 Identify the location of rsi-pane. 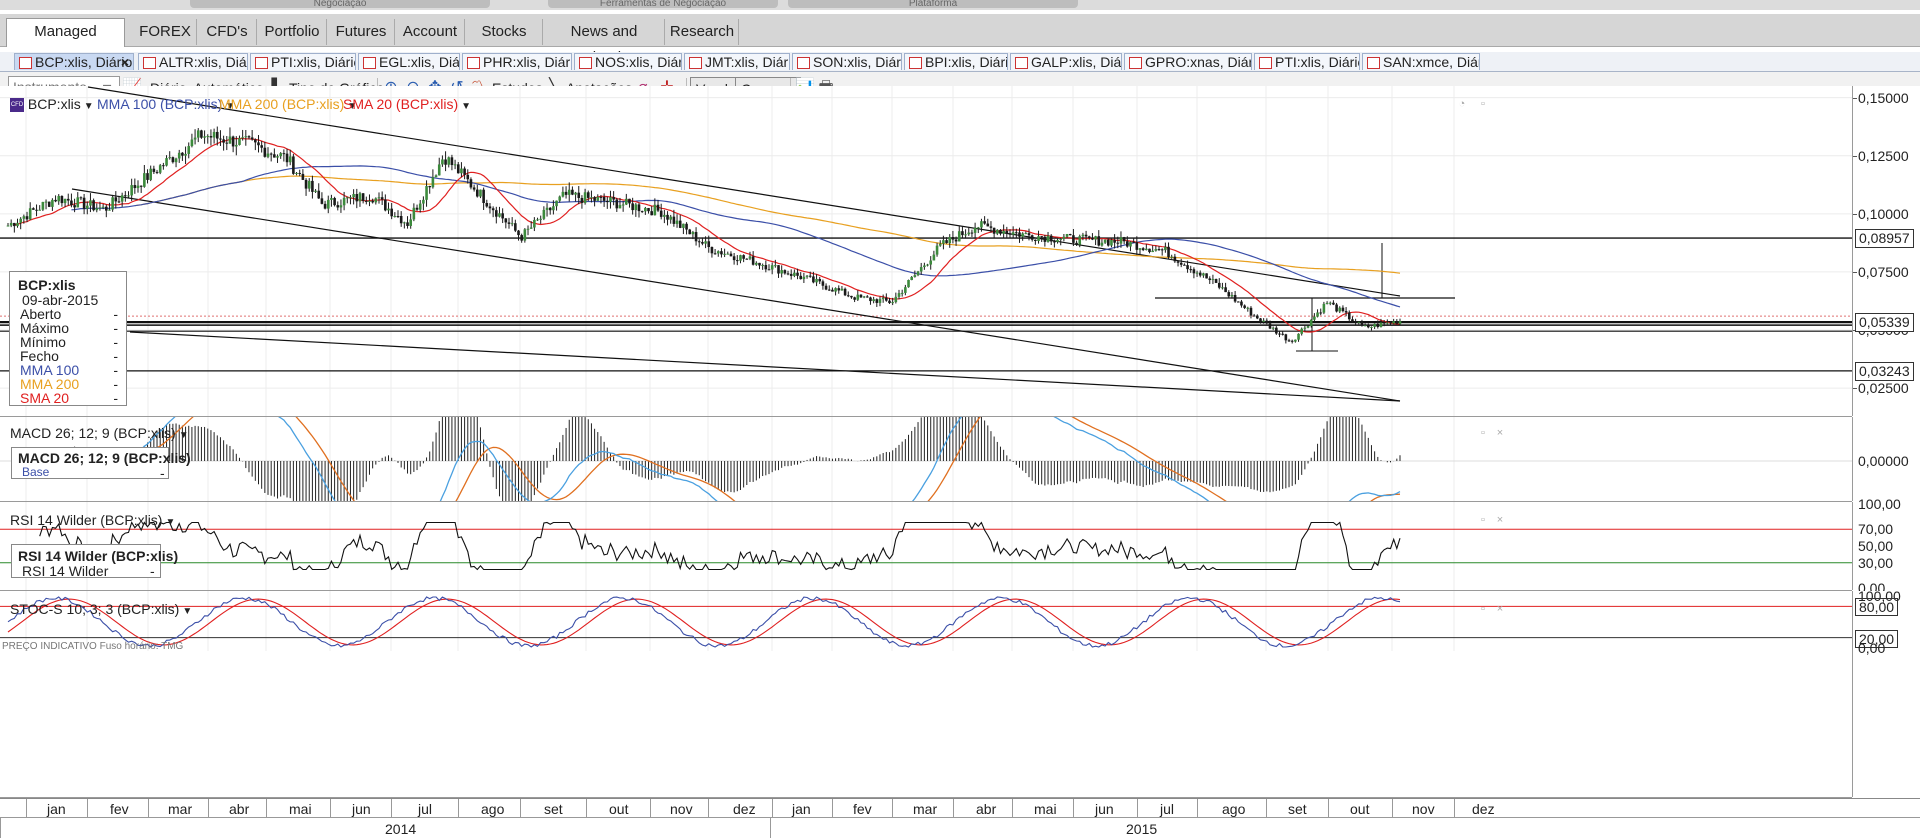
(926, 546).